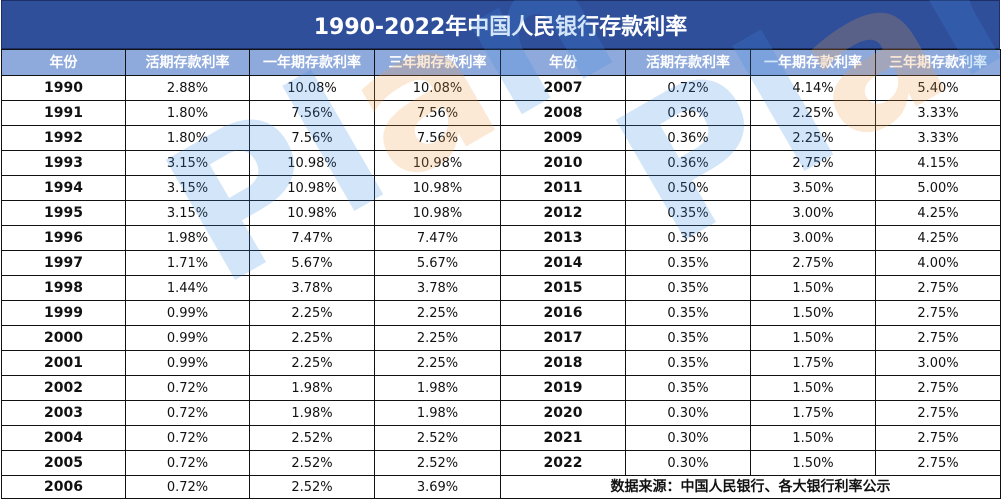 The width and height of the screenshot is (1001, 502). What do you see at coordinates (63, 138) in the screenshot?
I see `cell-year-left: 1992` at bounding box center [63, 138].